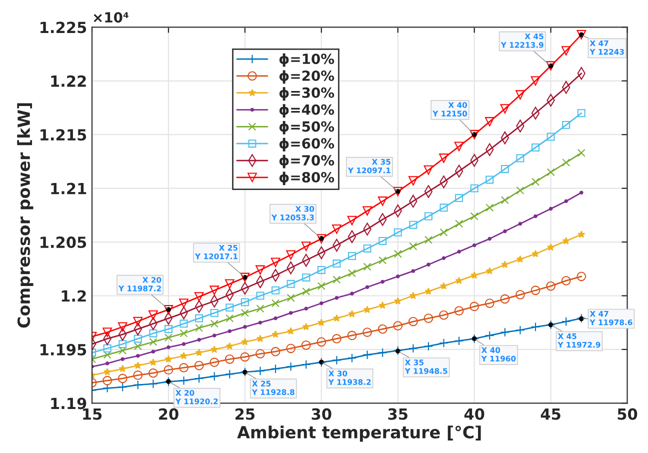 The image size is (648, 453). Describe the element at coordinates (306, 94) in the screenshot. I see `legend-label: ϕ=30%` at that location.